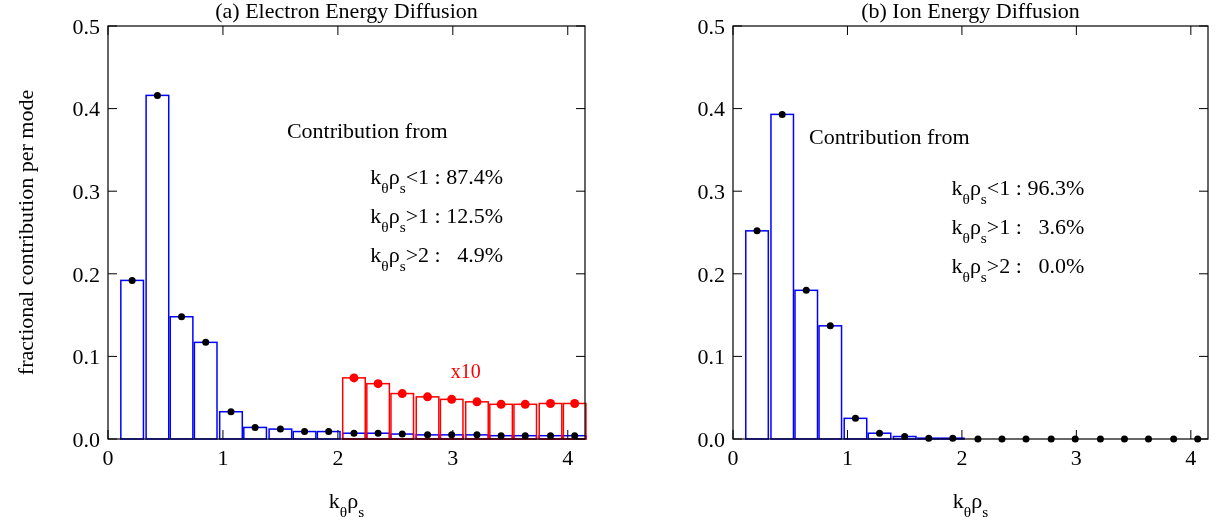 The image size is (1220, 525). Describe the element at coordinates (437, 180) in the screenshot. I see `annotation: k$_{θ}$ρ$_{s}$<1 : 87.4%` at that location.